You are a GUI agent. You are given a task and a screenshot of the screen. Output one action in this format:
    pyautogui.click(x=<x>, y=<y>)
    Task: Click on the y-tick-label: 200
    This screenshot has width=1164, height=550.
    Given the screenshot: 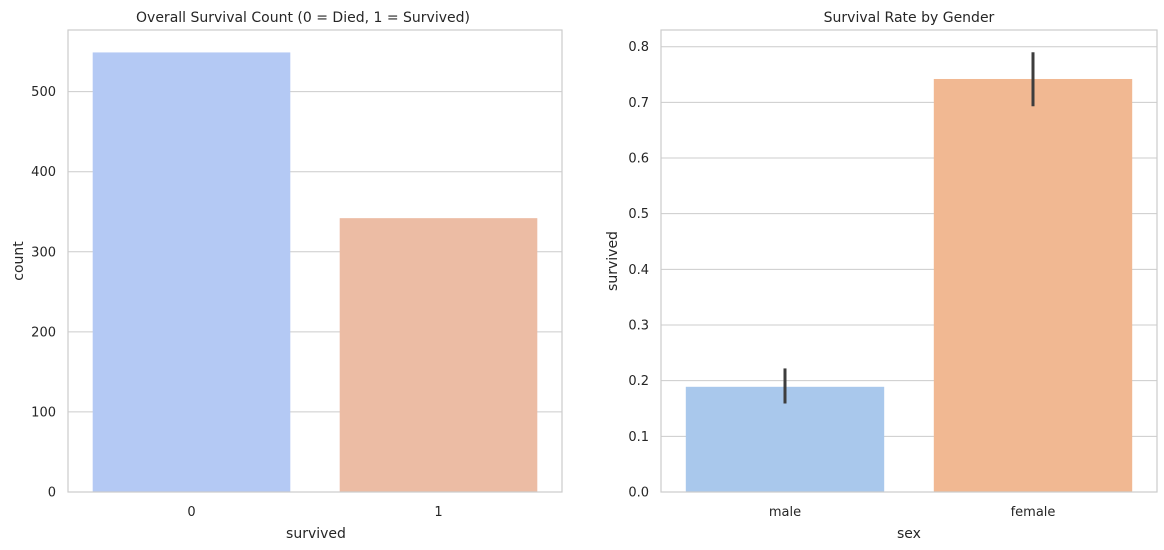 What is the action you would take?
    pyautogui.click(x=43, y=332)
    